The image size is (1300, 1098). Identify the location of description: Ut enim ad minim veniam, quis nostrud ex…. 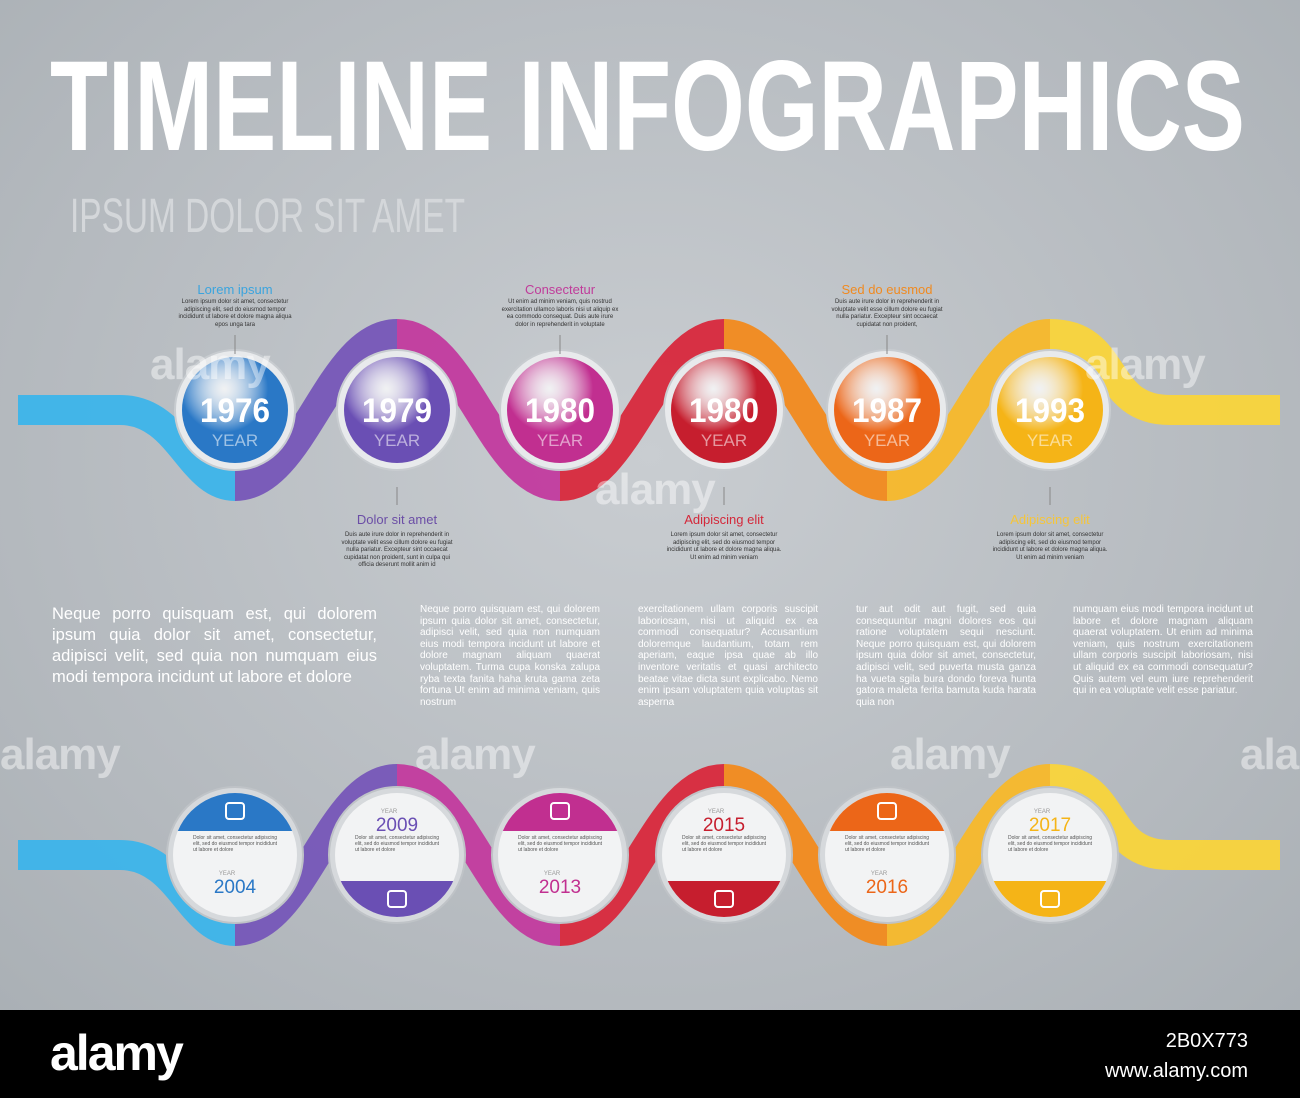
(560, 313).